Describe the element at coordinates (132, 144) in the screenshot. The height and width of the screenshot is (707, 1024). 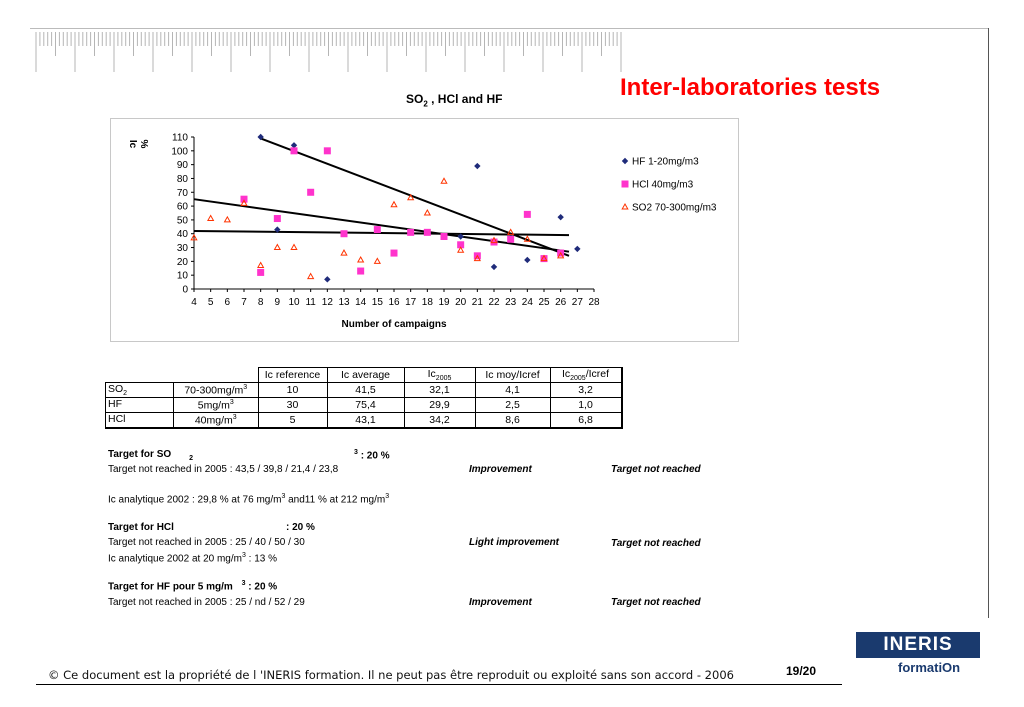
I see `y-axis-label: Ic` at that location.